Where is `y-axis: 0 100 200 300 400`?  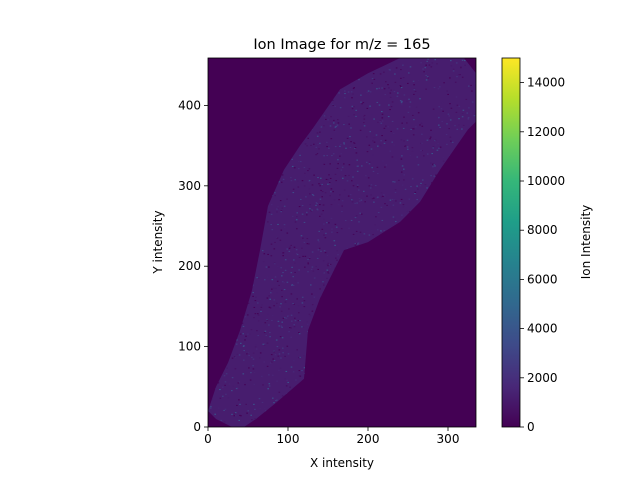 y-axis: 0 100 200 300 400 is located at coordinates (193, 266).